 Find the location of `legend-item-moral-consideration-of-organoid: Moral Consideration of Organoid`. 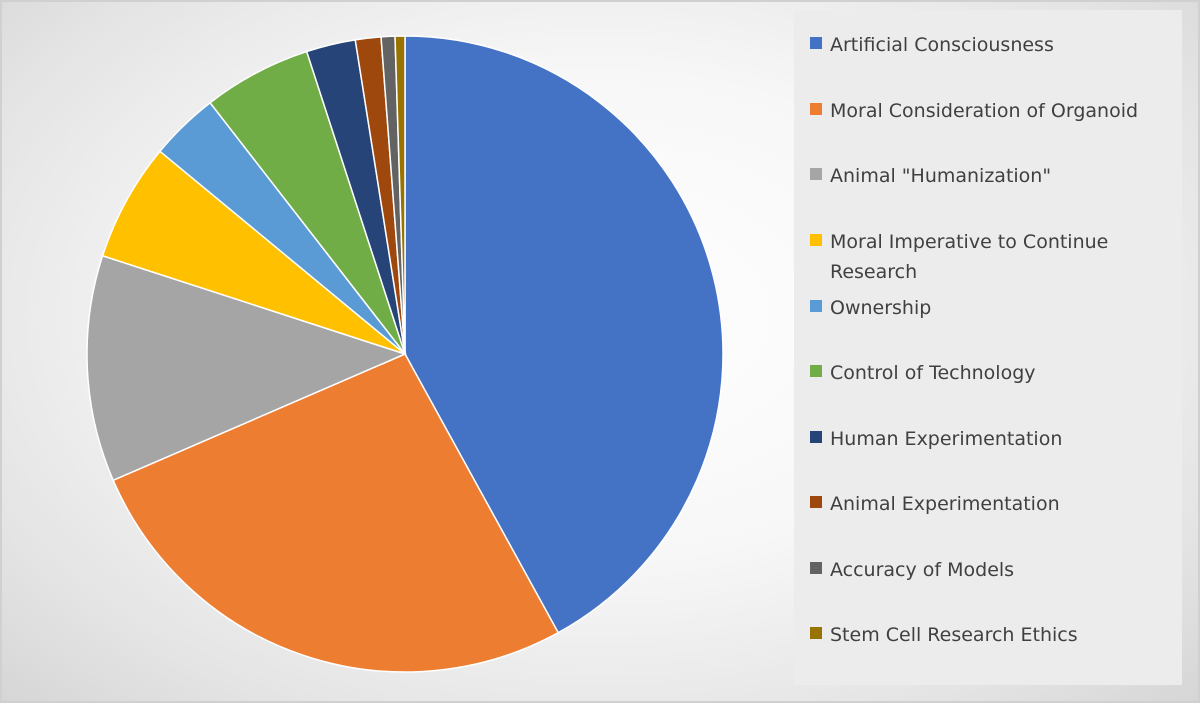

legend-item-moral-consideration-of-organoid: Moral Consideration of Organoid is located at coordinates (990, 111).